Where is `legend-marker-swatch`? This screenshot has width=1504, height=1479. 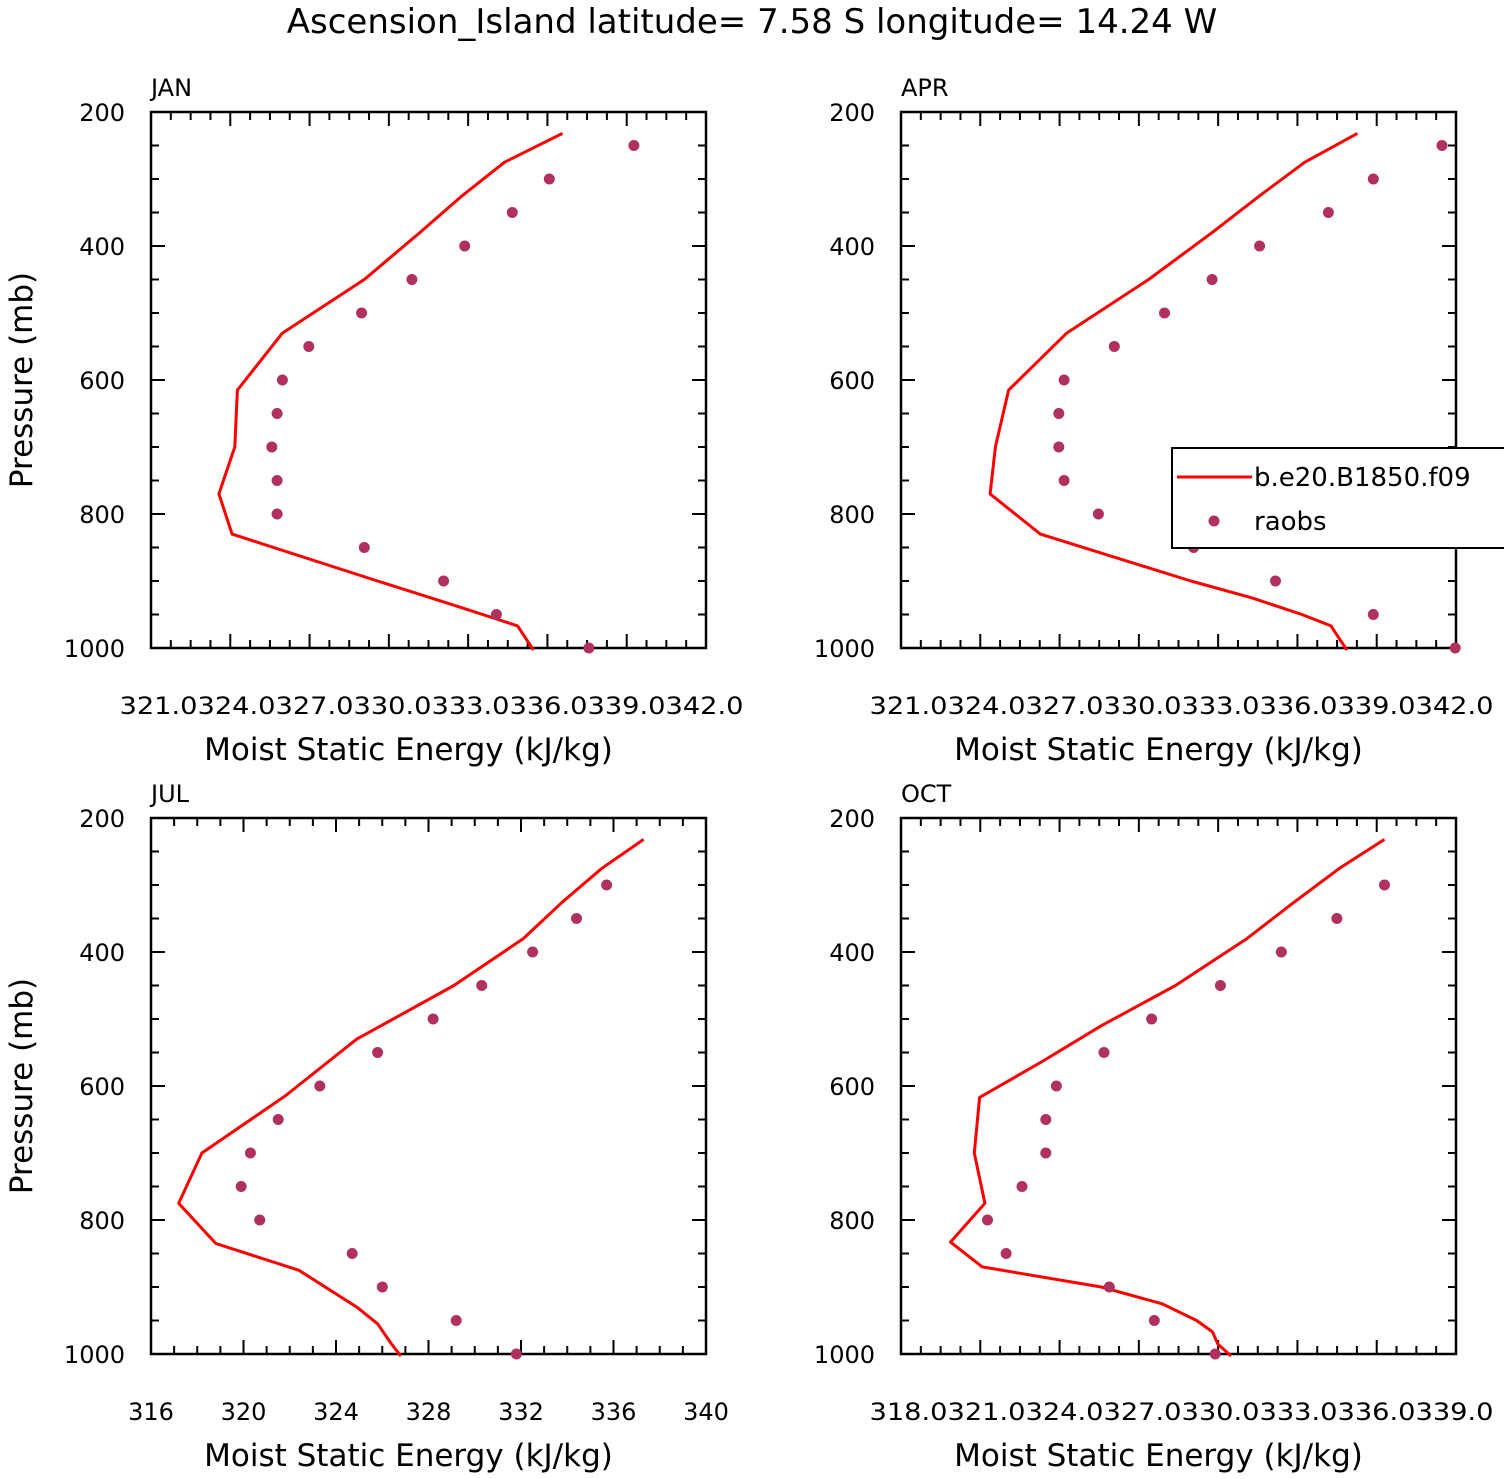
legend-marker-swatch is located at coordinates (1214, 521).